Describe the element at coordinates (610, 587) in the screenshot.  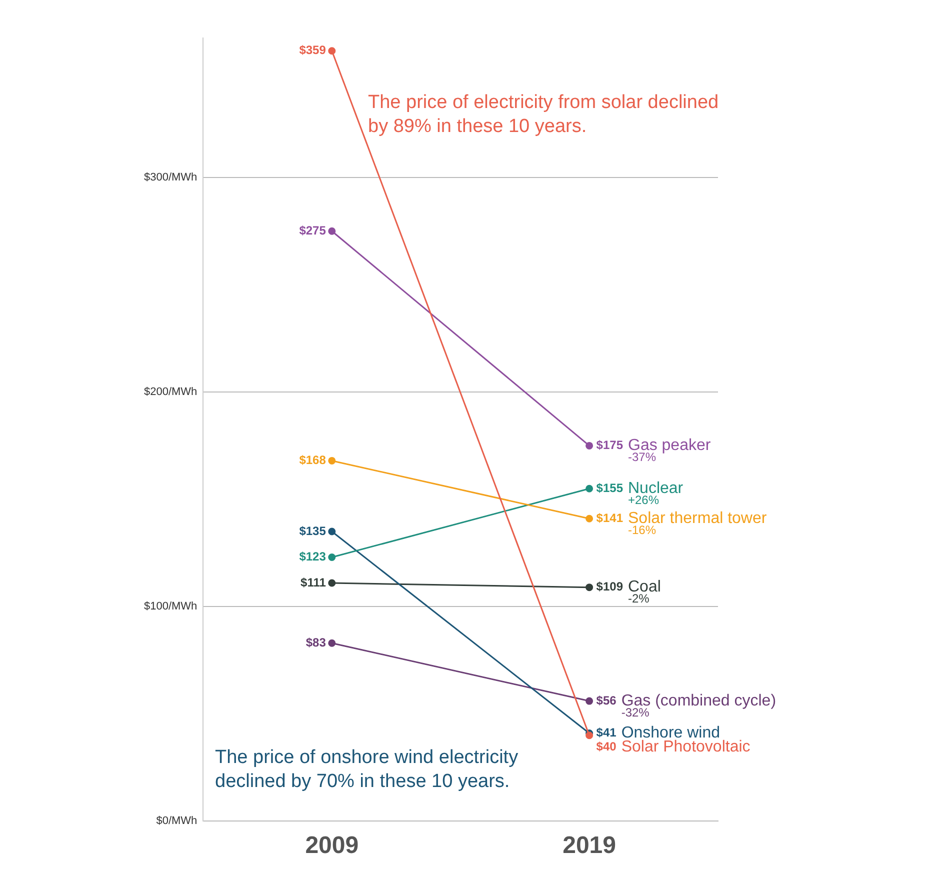
I see `data-label: $109` at that location.